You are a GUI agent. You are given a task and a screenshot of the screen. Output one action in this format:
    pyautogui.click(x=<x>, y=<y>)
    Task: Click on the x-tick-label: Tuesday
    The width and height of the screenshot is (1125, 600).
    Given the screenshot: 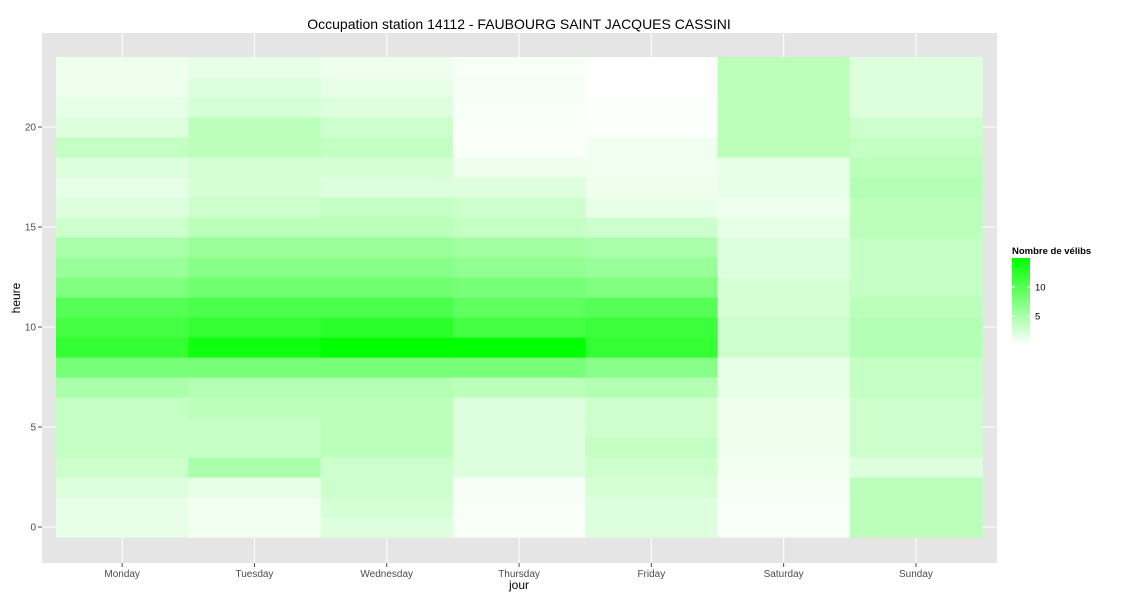 What is the action you would take?
    pyautogui.click(x=254, y=574)
    